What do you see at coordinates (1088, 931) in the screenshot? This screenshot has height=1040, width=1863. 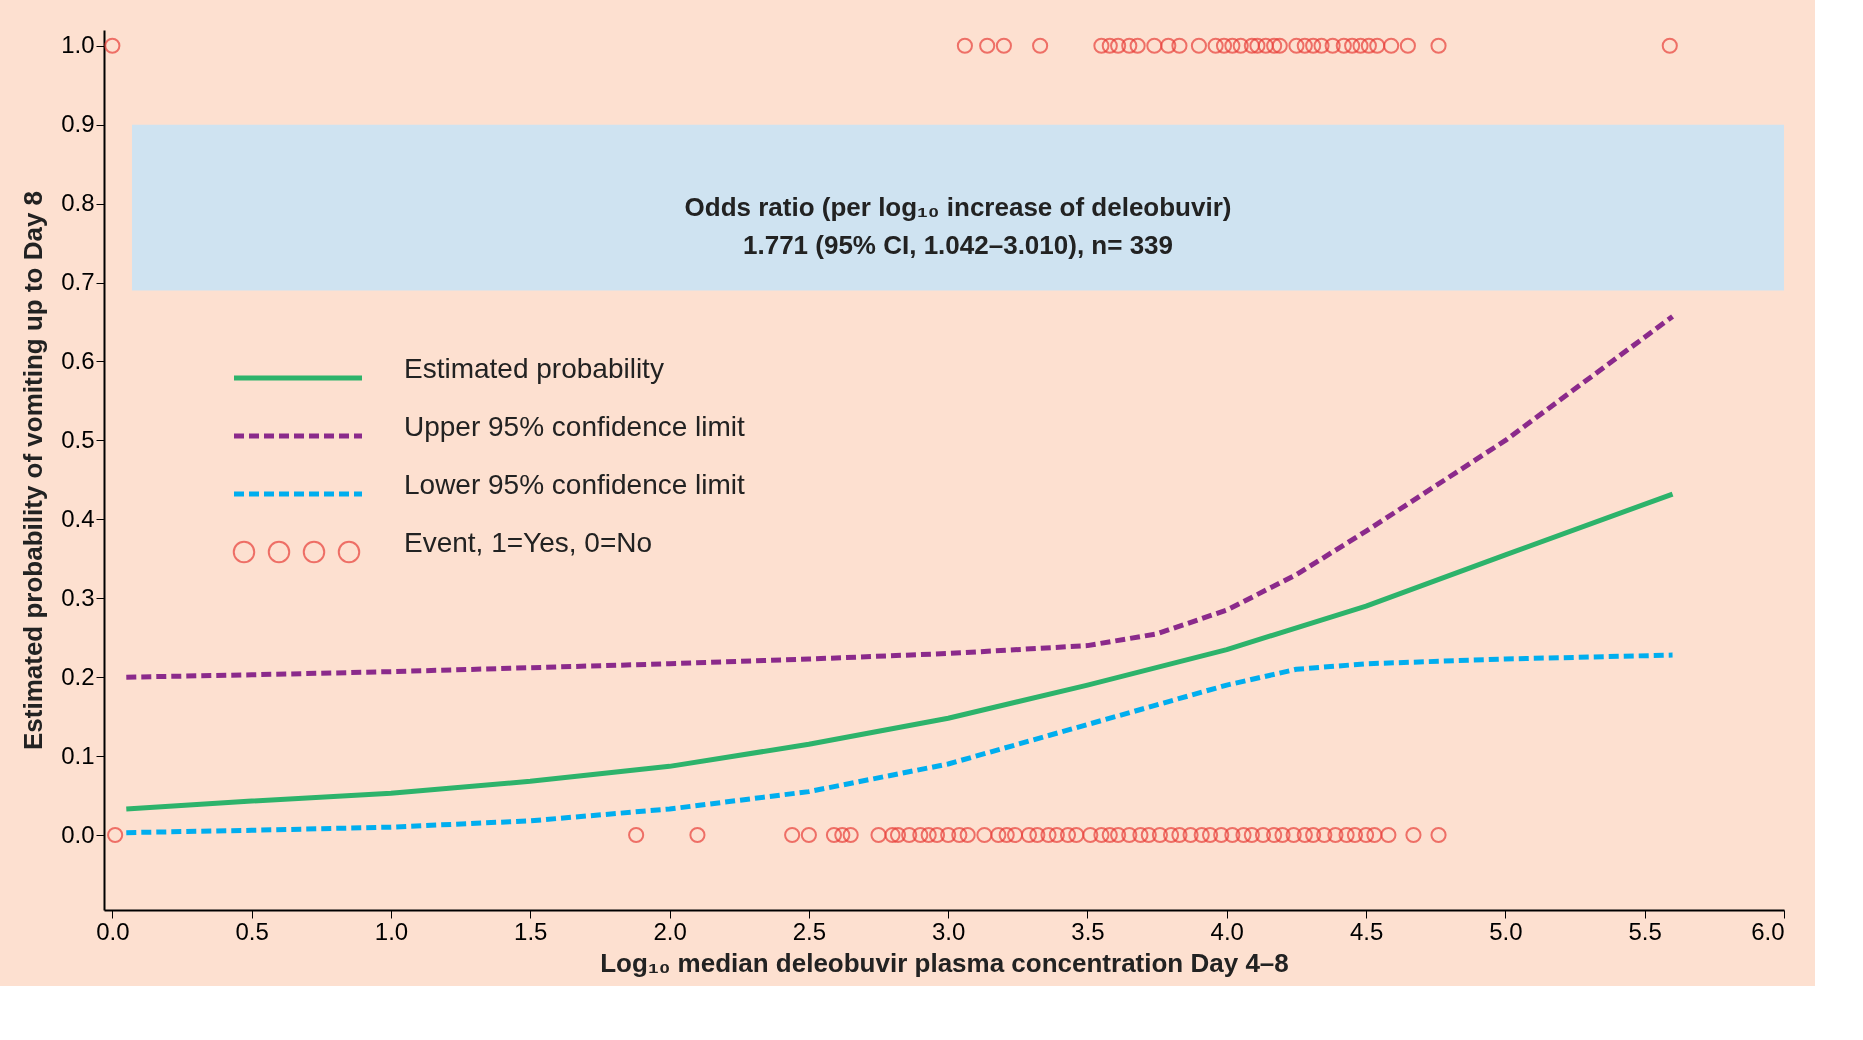 I see `x-tick-label: 3.5` at bounding box center [1088, 931].